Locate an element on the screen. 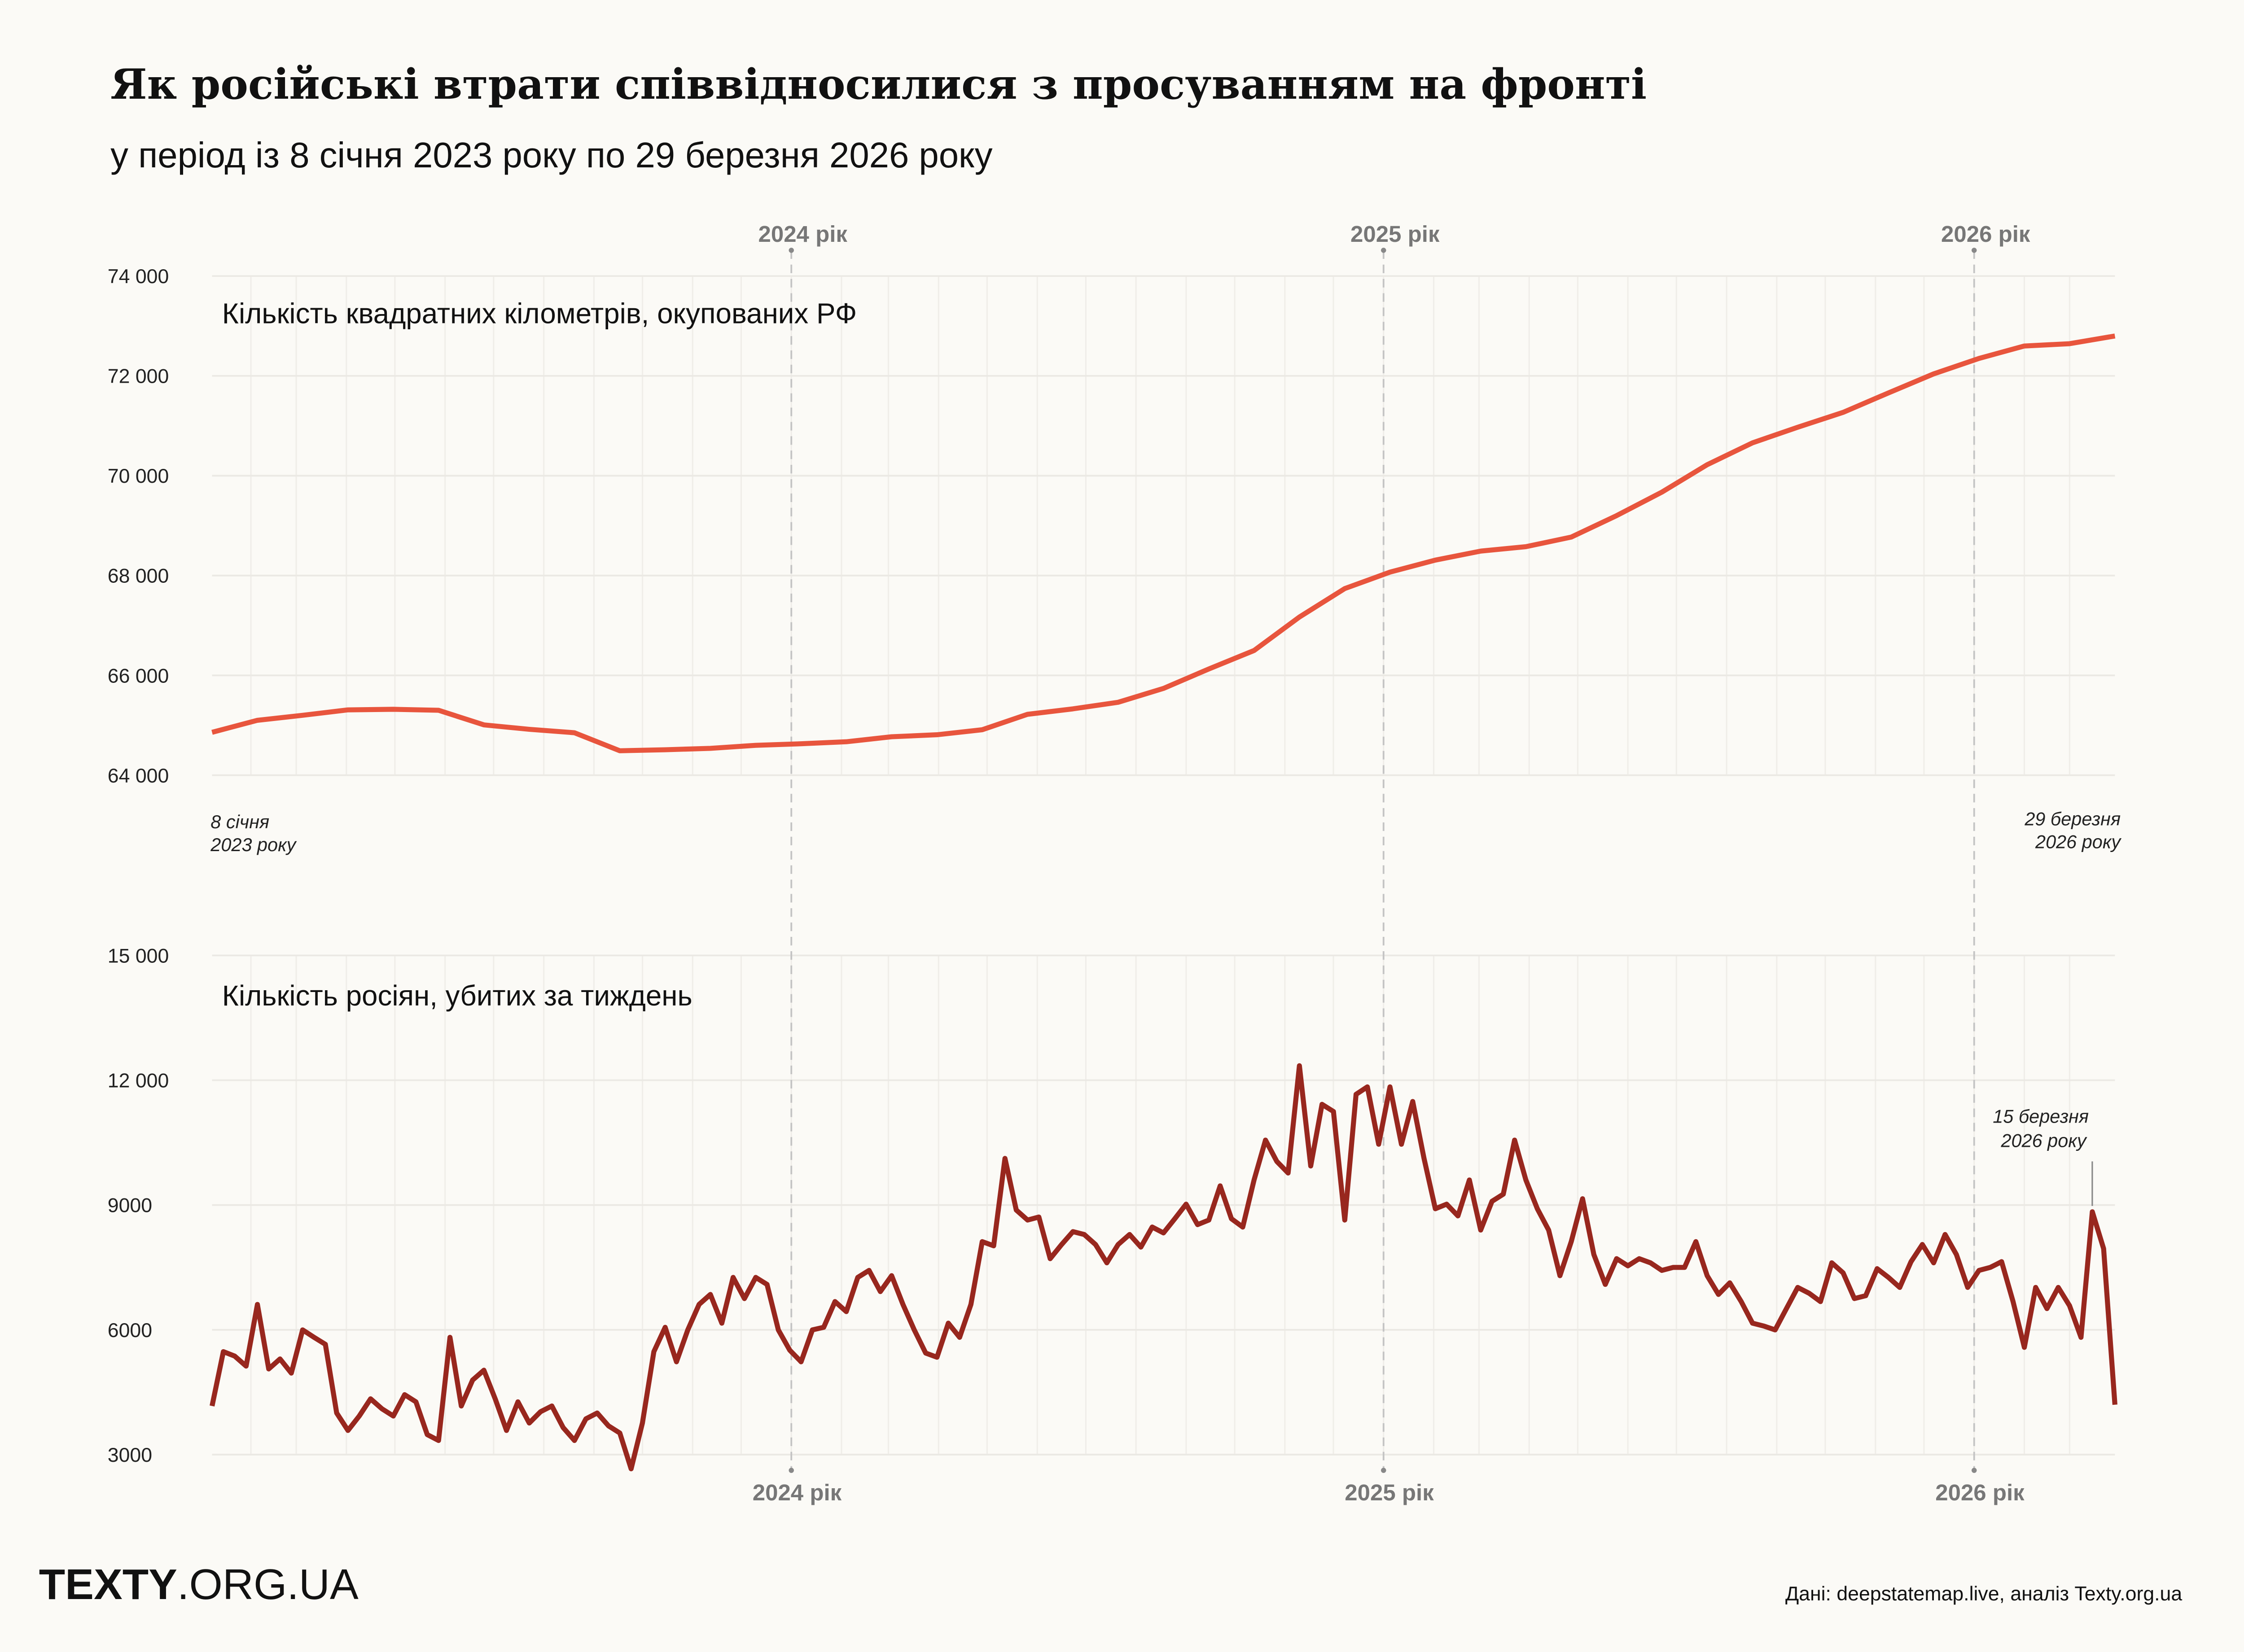  start-note-line2: 2023 року is located at coordinates (253, 844).